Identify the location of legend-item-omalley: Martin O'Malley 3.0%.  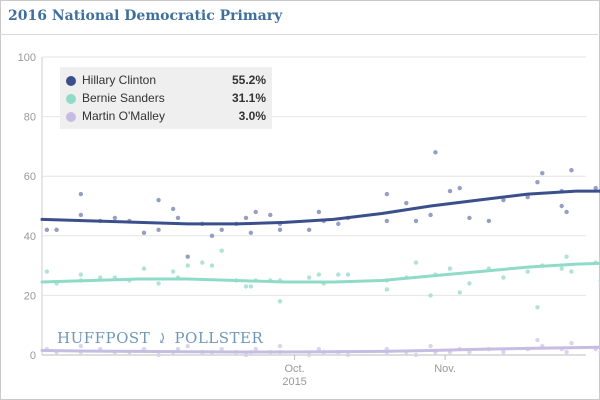
(166, 117).